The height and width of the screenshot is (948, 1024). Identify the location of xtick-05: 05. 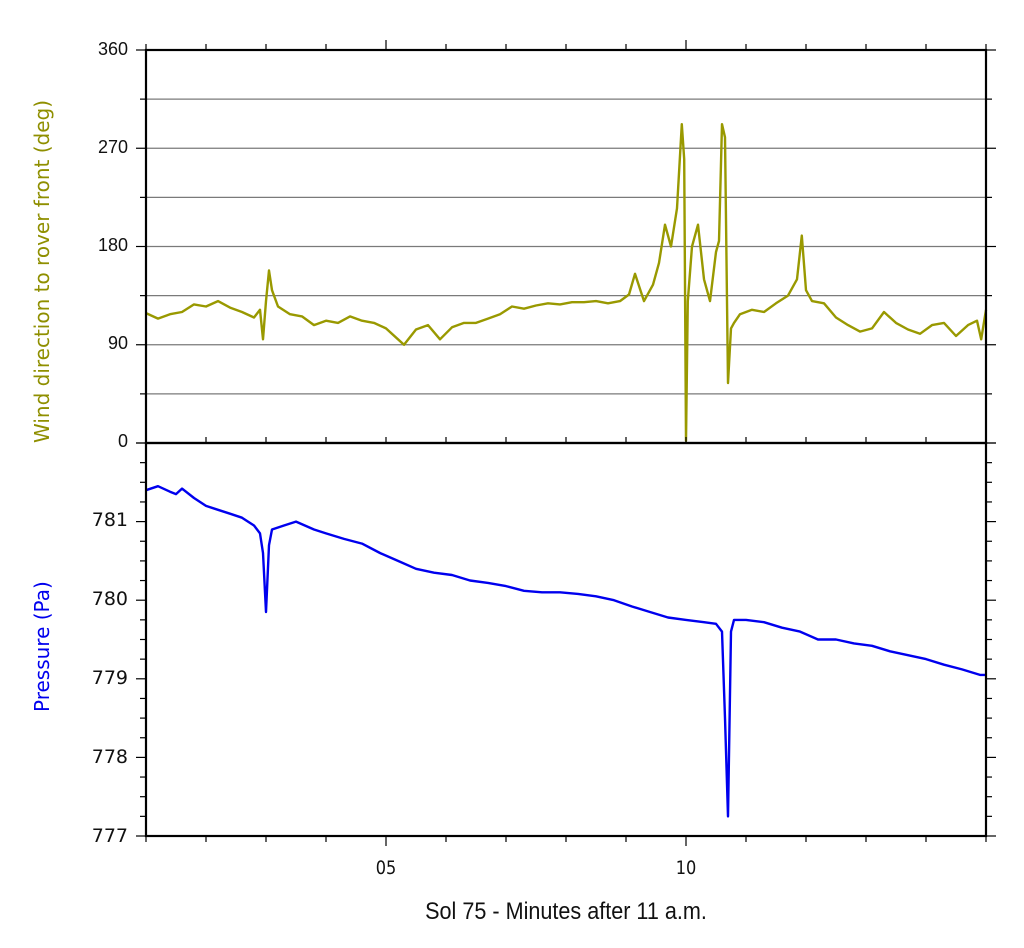
(386, 868).